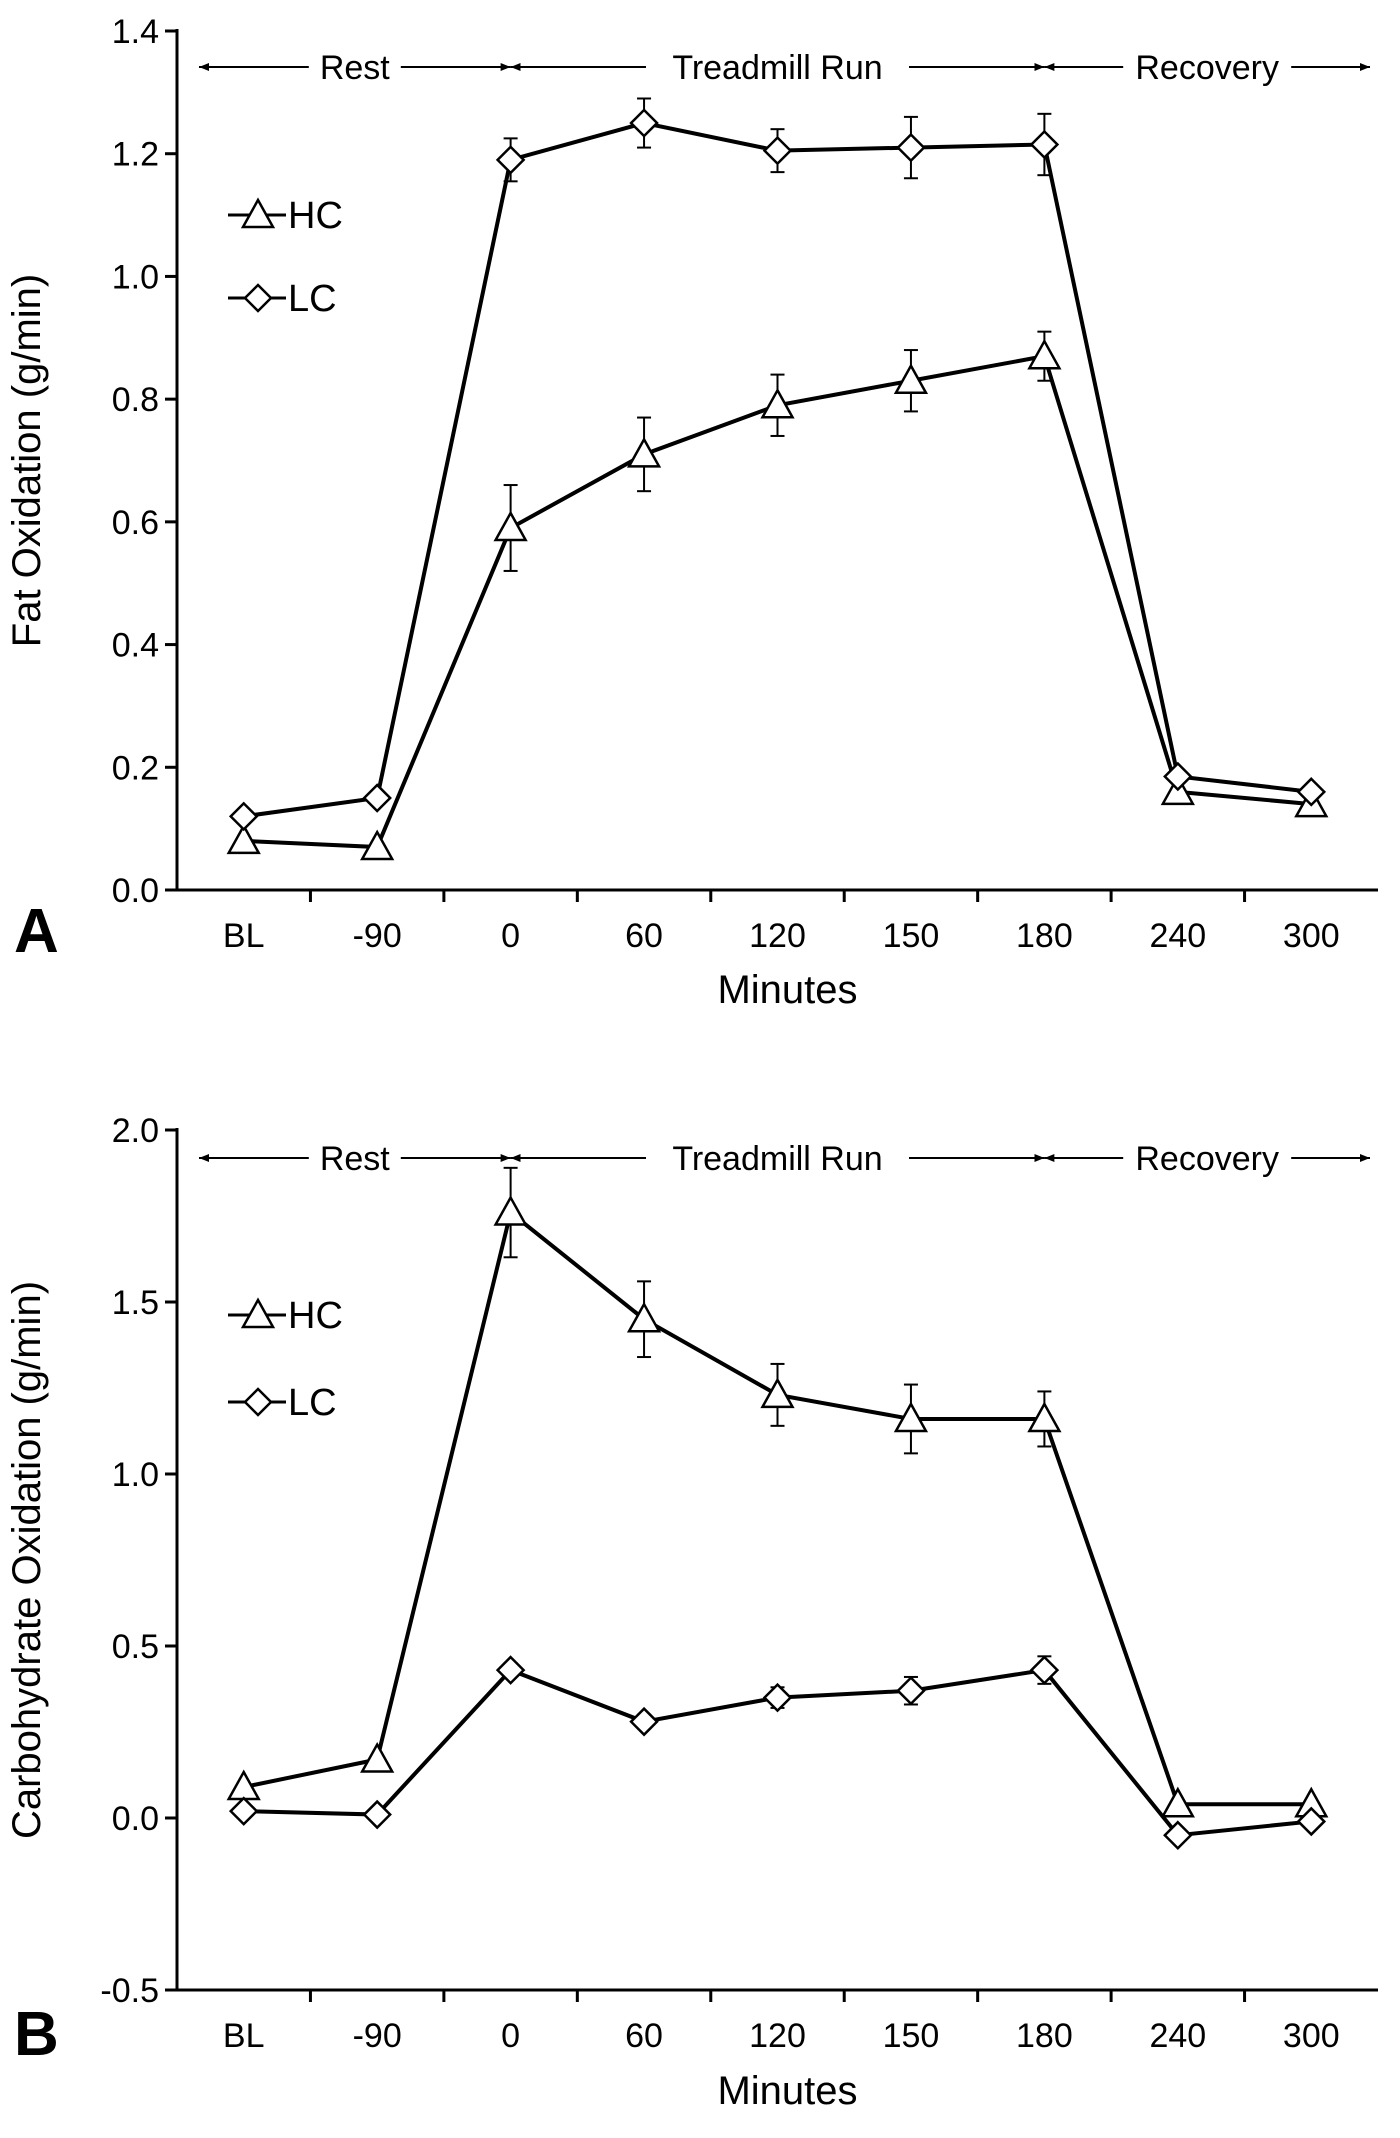 This screenshot has width=1400, height=2138. What do you see at coordinates (777, 1752) in the screenshot?
I see `series-lc` at bounding box center [777, 1752].